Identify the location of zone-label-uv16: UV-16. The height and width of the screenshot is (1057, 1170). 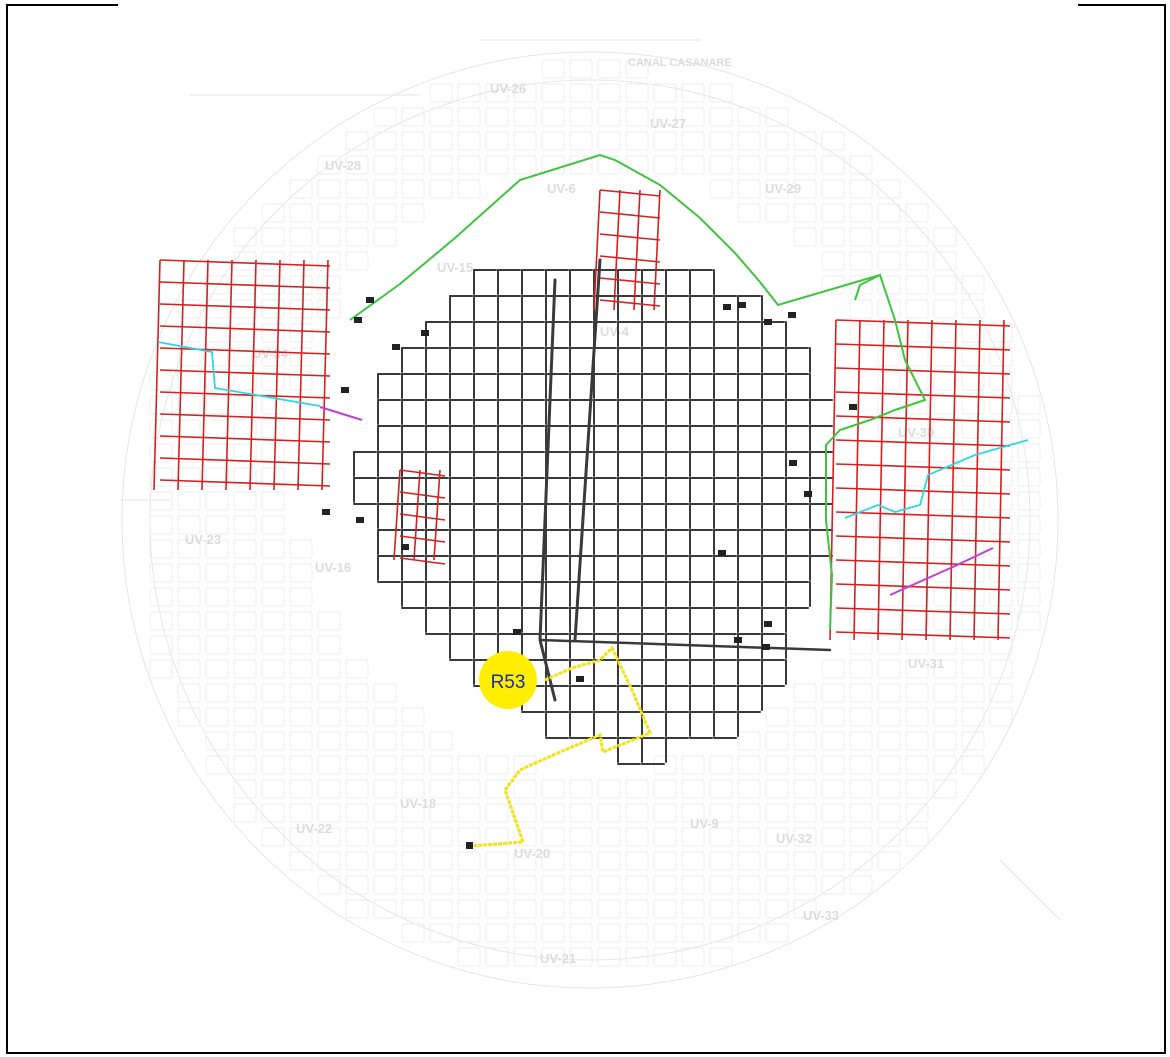
(333, 567).